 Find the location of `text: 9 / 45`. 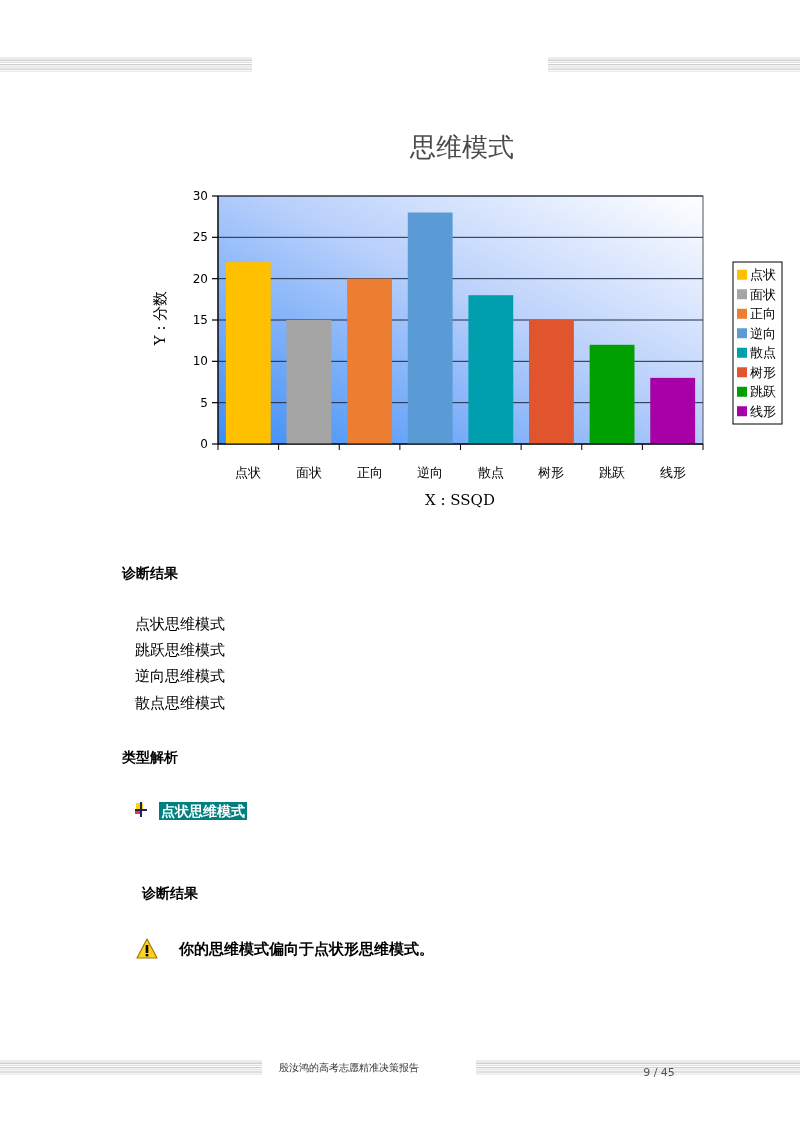

text: 9 / 45 is located at coordinates (659, 1072).